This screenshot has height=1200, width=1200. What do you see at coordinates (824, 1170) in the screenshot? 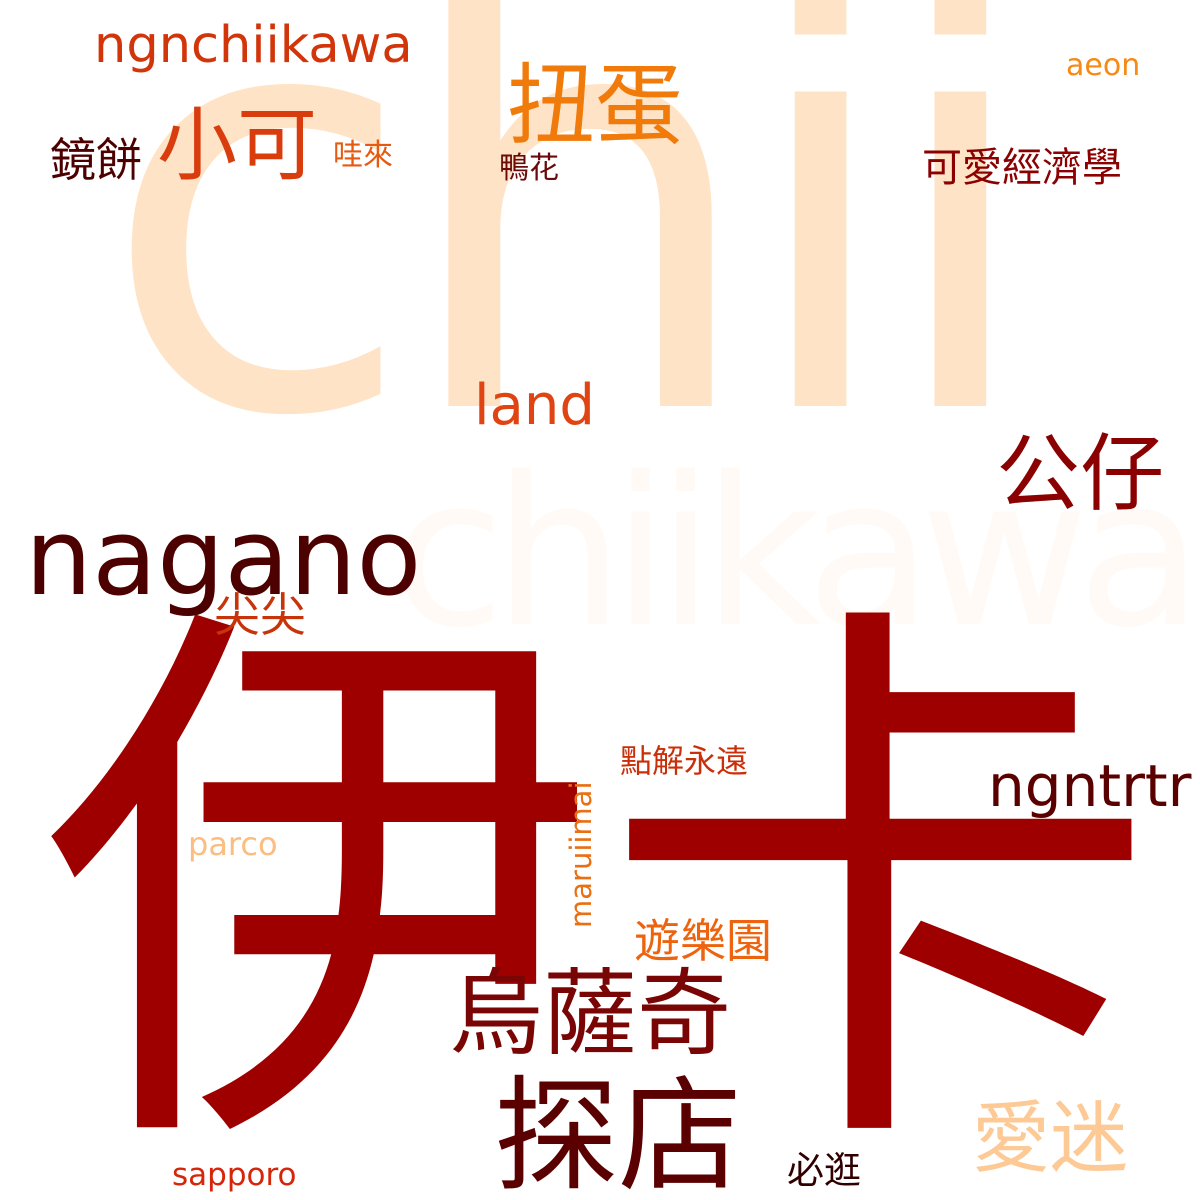
I see `word-biguang: 必逛` at bounding box center [824, 1170].